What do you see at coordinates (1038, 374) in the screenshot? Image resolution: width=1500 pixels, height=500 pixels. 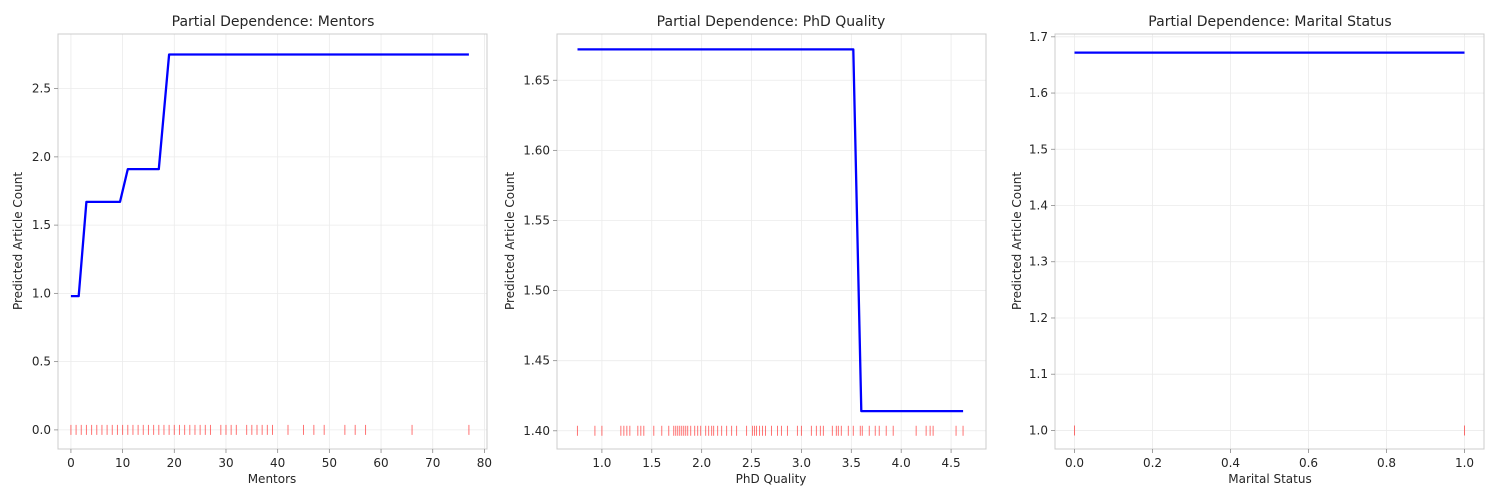 I see `y-tick-label: 1.1` at bounding box center [1038, 374].